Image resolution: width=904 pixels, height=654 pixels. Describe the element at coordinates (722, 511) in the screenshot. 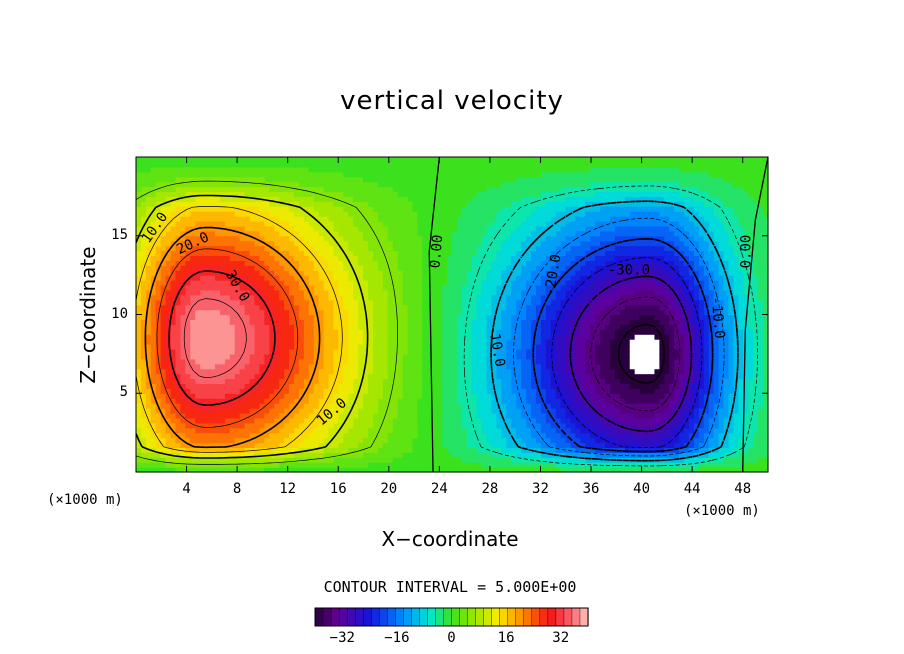

I see `x-unit-label: (×1000 m)` at that location.